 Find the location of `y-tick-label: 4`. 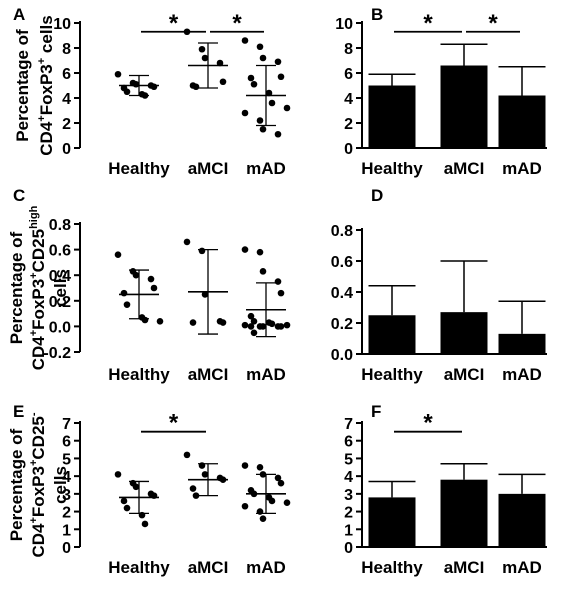

y-tick-label: 4 is located at coordinates (66, 477).